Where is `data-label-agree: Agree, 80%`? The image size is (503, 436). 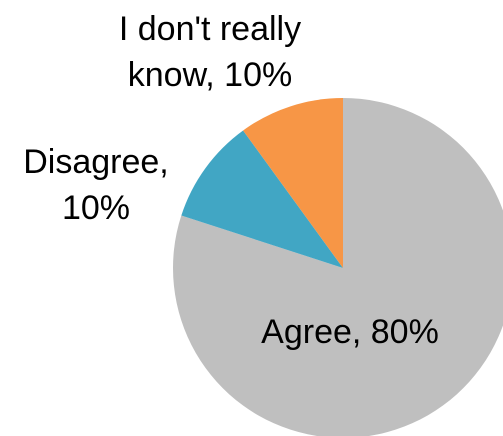 data-label-agree: Agree, 80% is located at coordinates (350, 332).